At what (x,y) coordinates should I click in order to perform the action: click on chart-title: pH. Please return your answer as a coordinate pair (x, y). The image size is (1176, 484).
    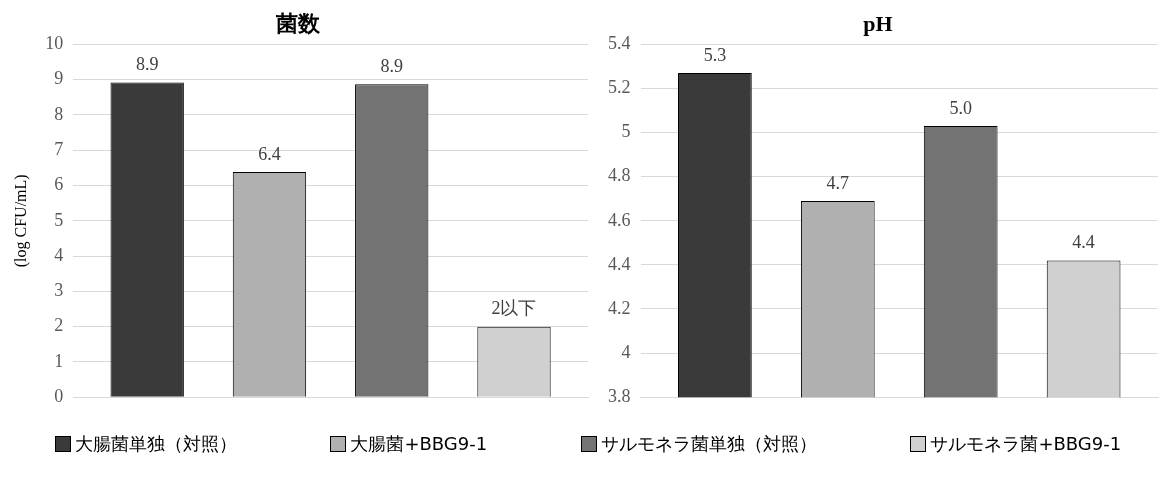
    Looking at the image, I should click on (878, 23).